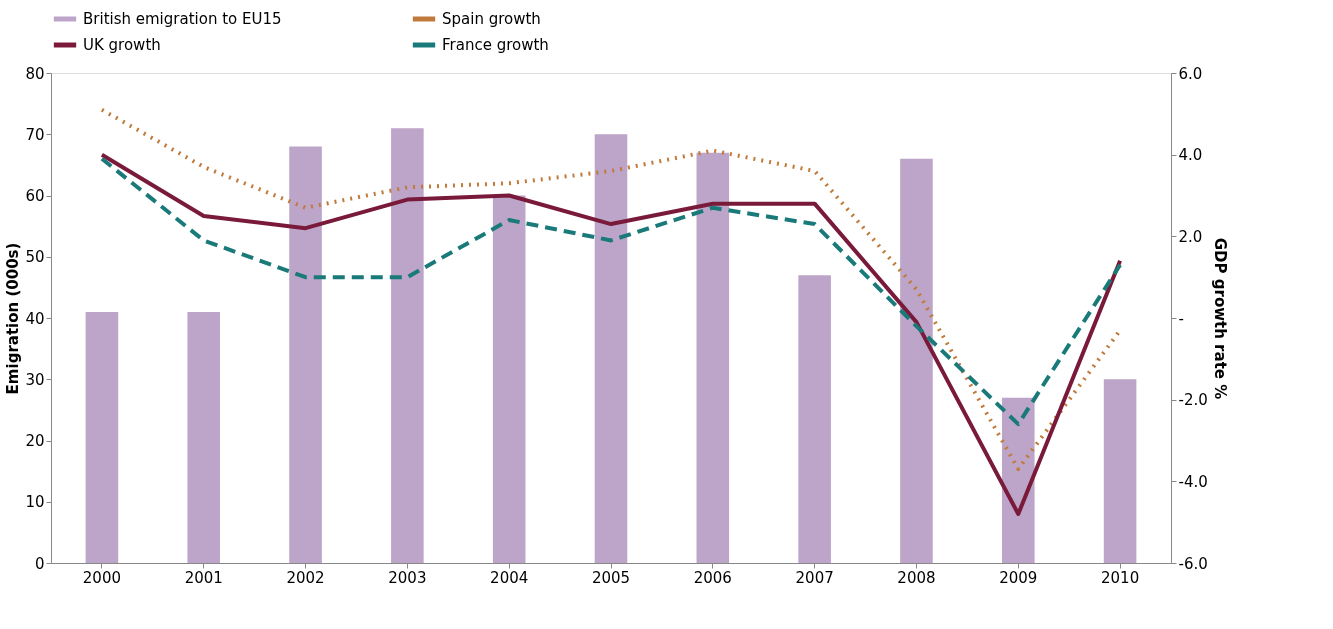  What do you see at coordinates (35, 318) in the screenshot?
I see `y-tick-label: 40` at bounding box center [35, 318].